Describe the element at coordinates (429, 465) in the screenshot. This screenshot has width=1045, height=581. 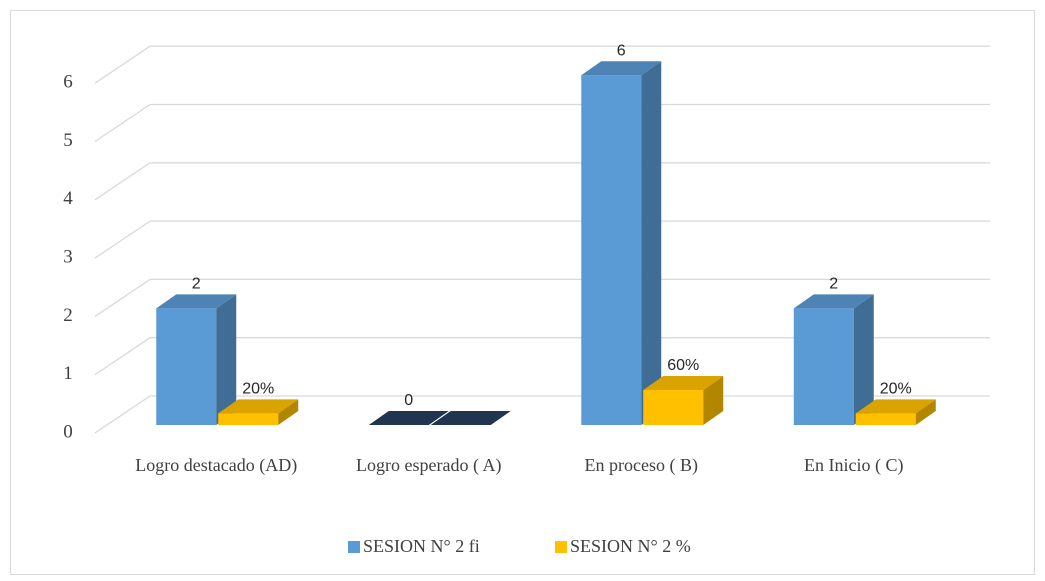
I see `x-tick-label: Logro esperado ( A)` at that location.